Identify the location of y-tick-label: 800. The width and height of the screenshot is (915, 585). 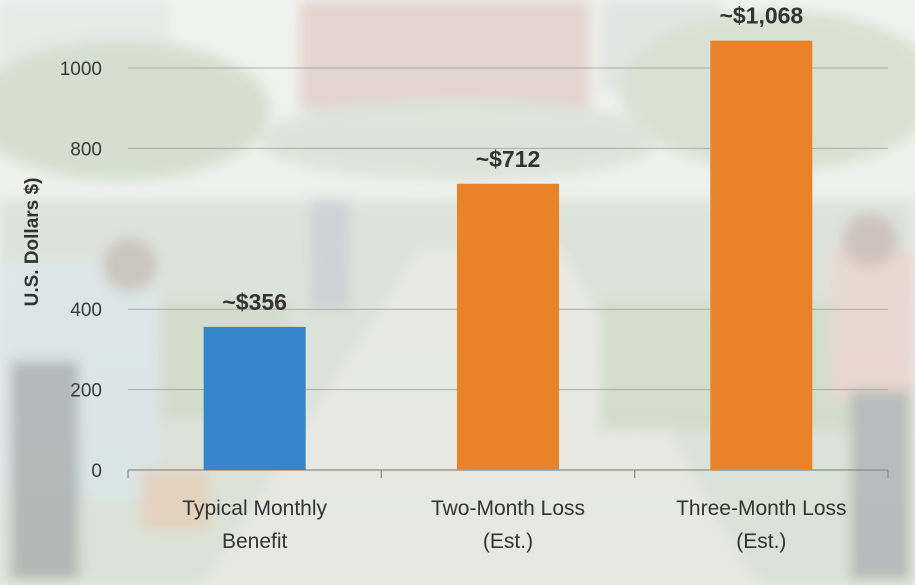
(86, 149).